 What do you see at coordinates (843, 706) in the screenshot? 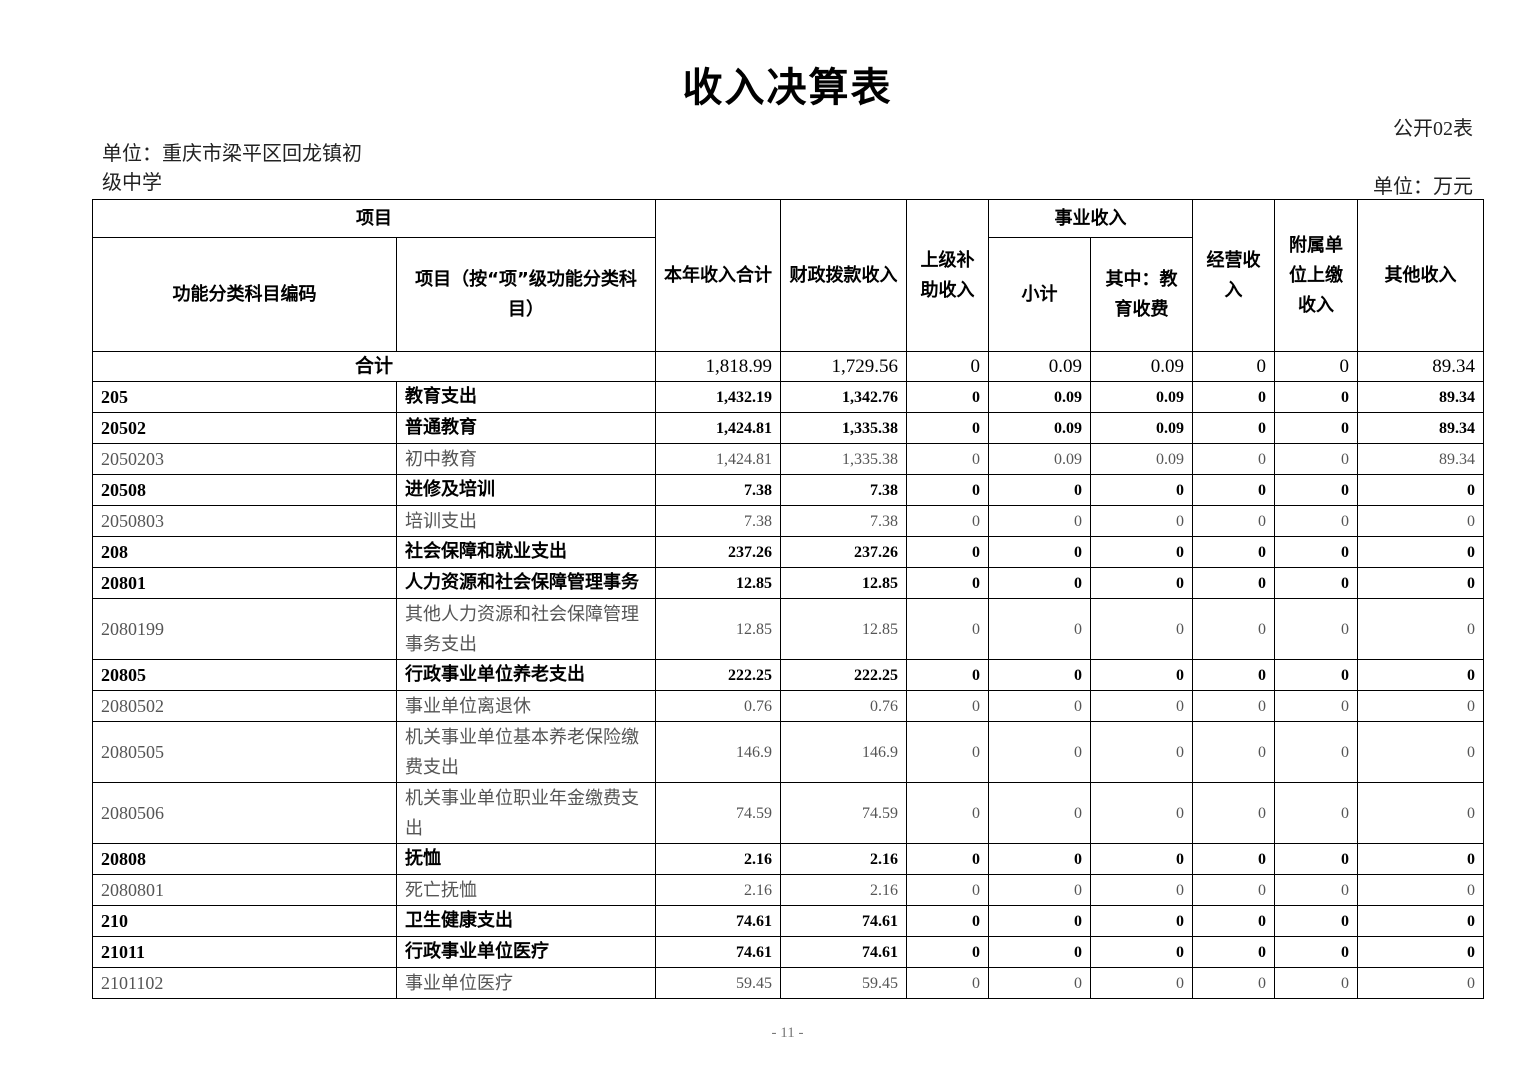
I see `amount-cell: 0.76` at bounding box center [843, 706].